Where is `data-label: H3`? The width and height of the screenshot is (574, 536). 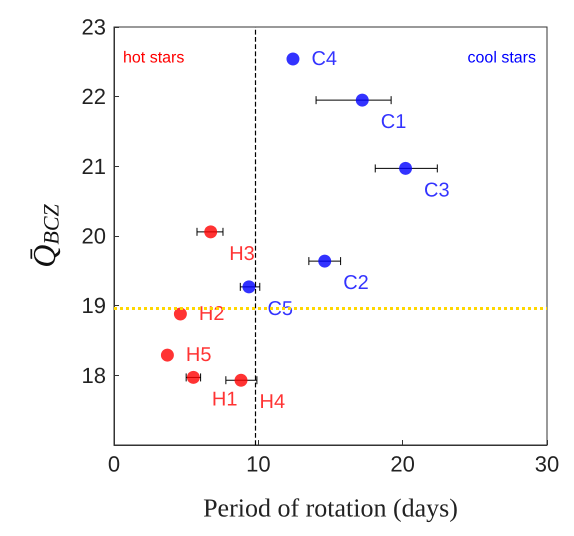 data-label: H3 is located at coordinates (242, 253).